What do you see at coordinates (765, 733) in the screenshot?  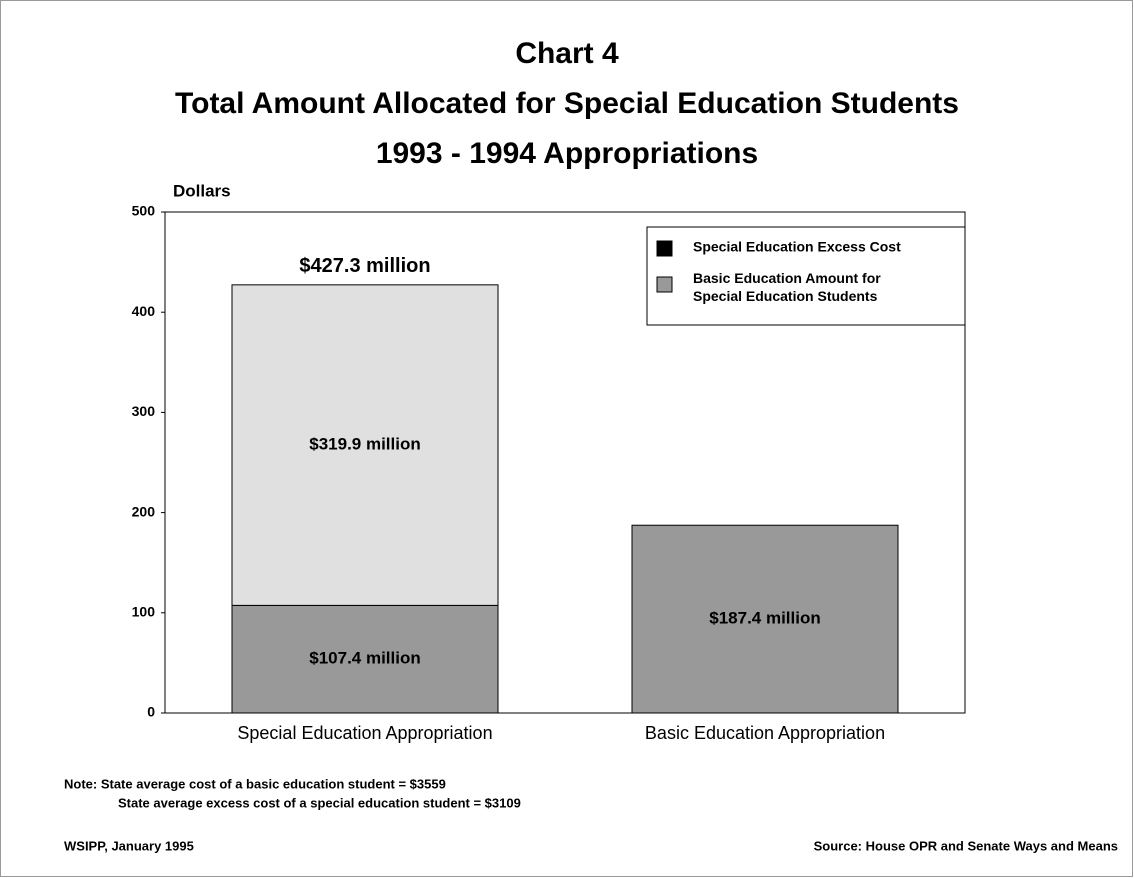 I see `x-tick-label: Basic Education Appropriation` at bounding box center [765, 733].